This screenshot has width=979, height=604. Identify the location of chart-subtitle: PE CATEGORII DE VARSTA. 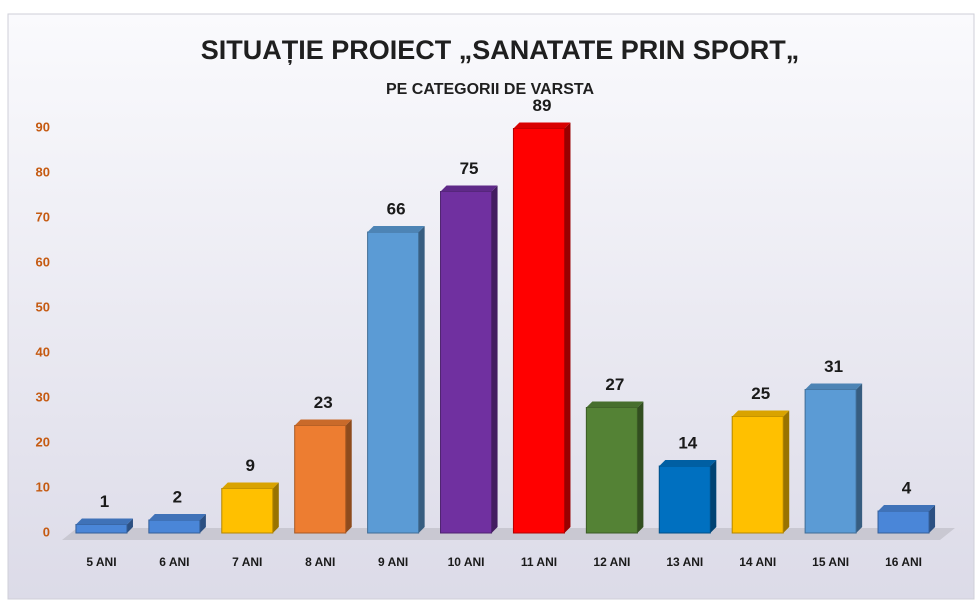
(490, 89).